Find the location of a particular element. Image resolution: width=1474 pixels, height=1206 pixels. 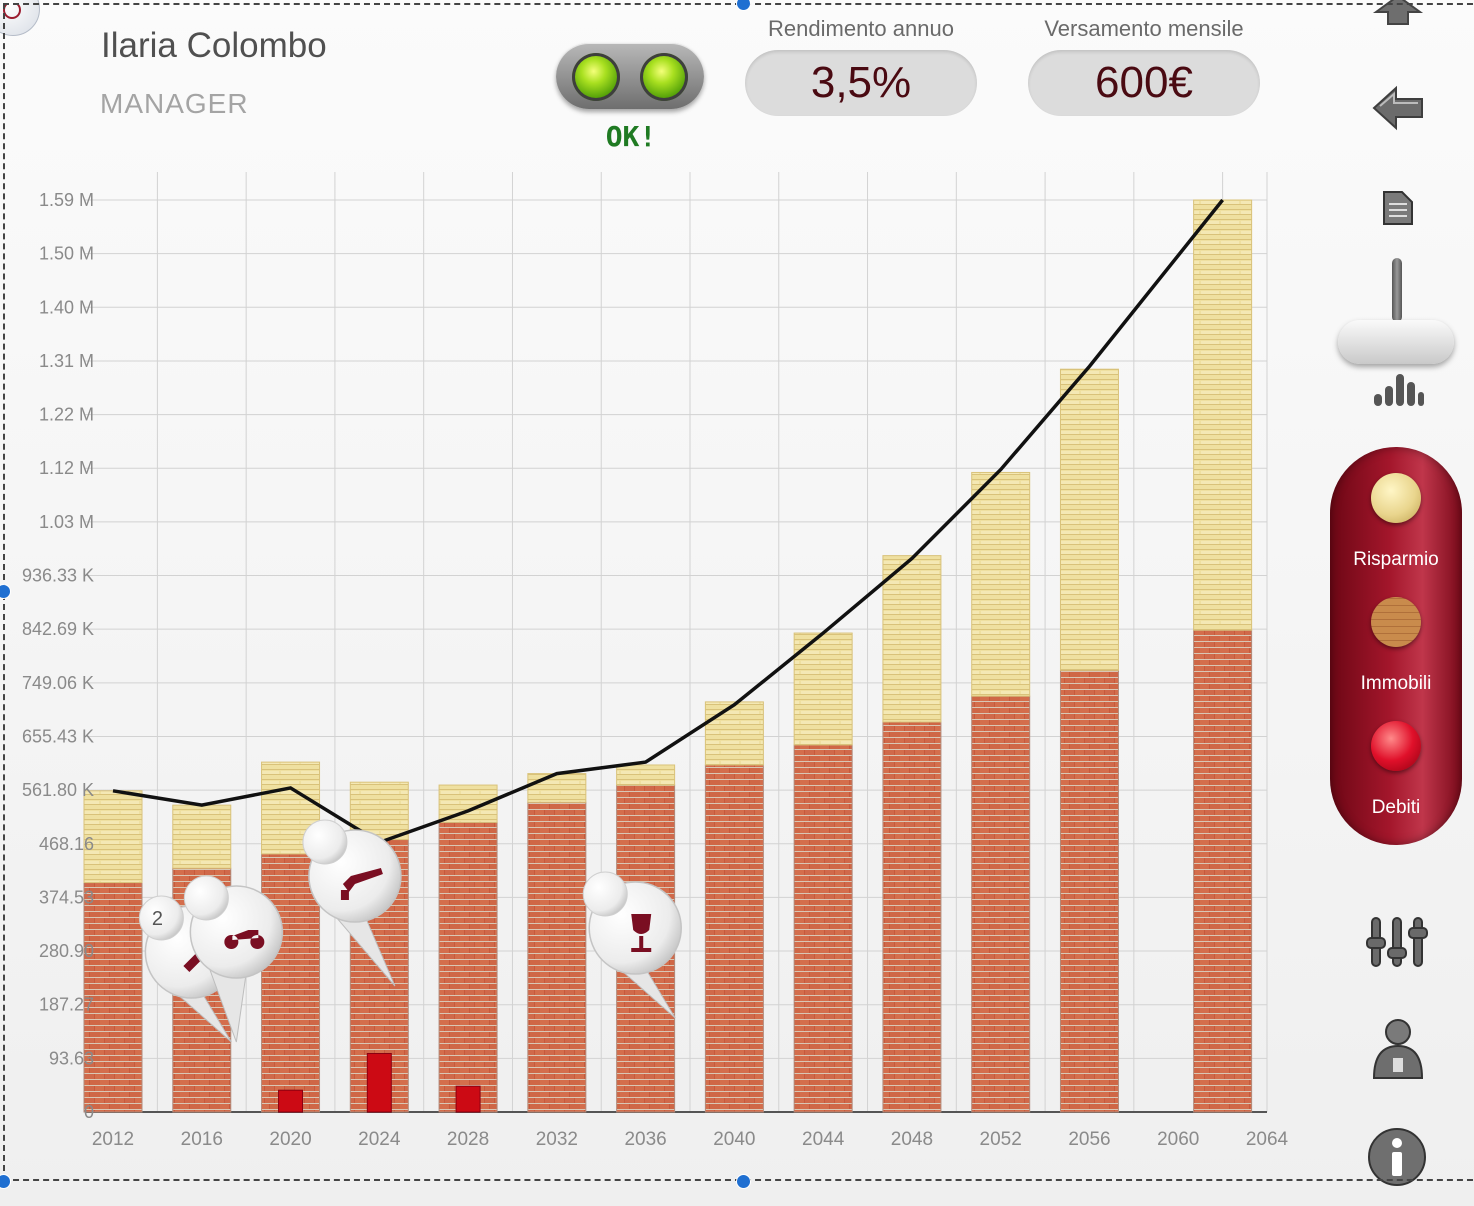

debiti-label: Debiti is located at coordinates (1396, 807).